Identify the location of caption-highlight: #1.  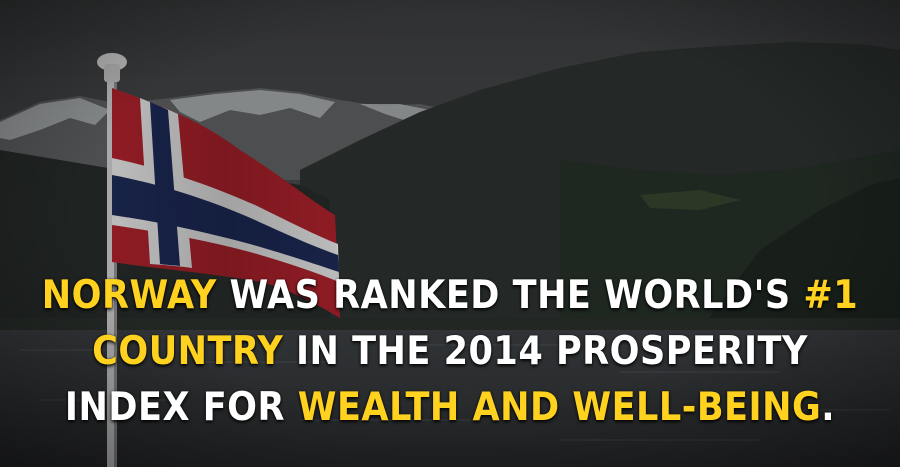
(831, 295).